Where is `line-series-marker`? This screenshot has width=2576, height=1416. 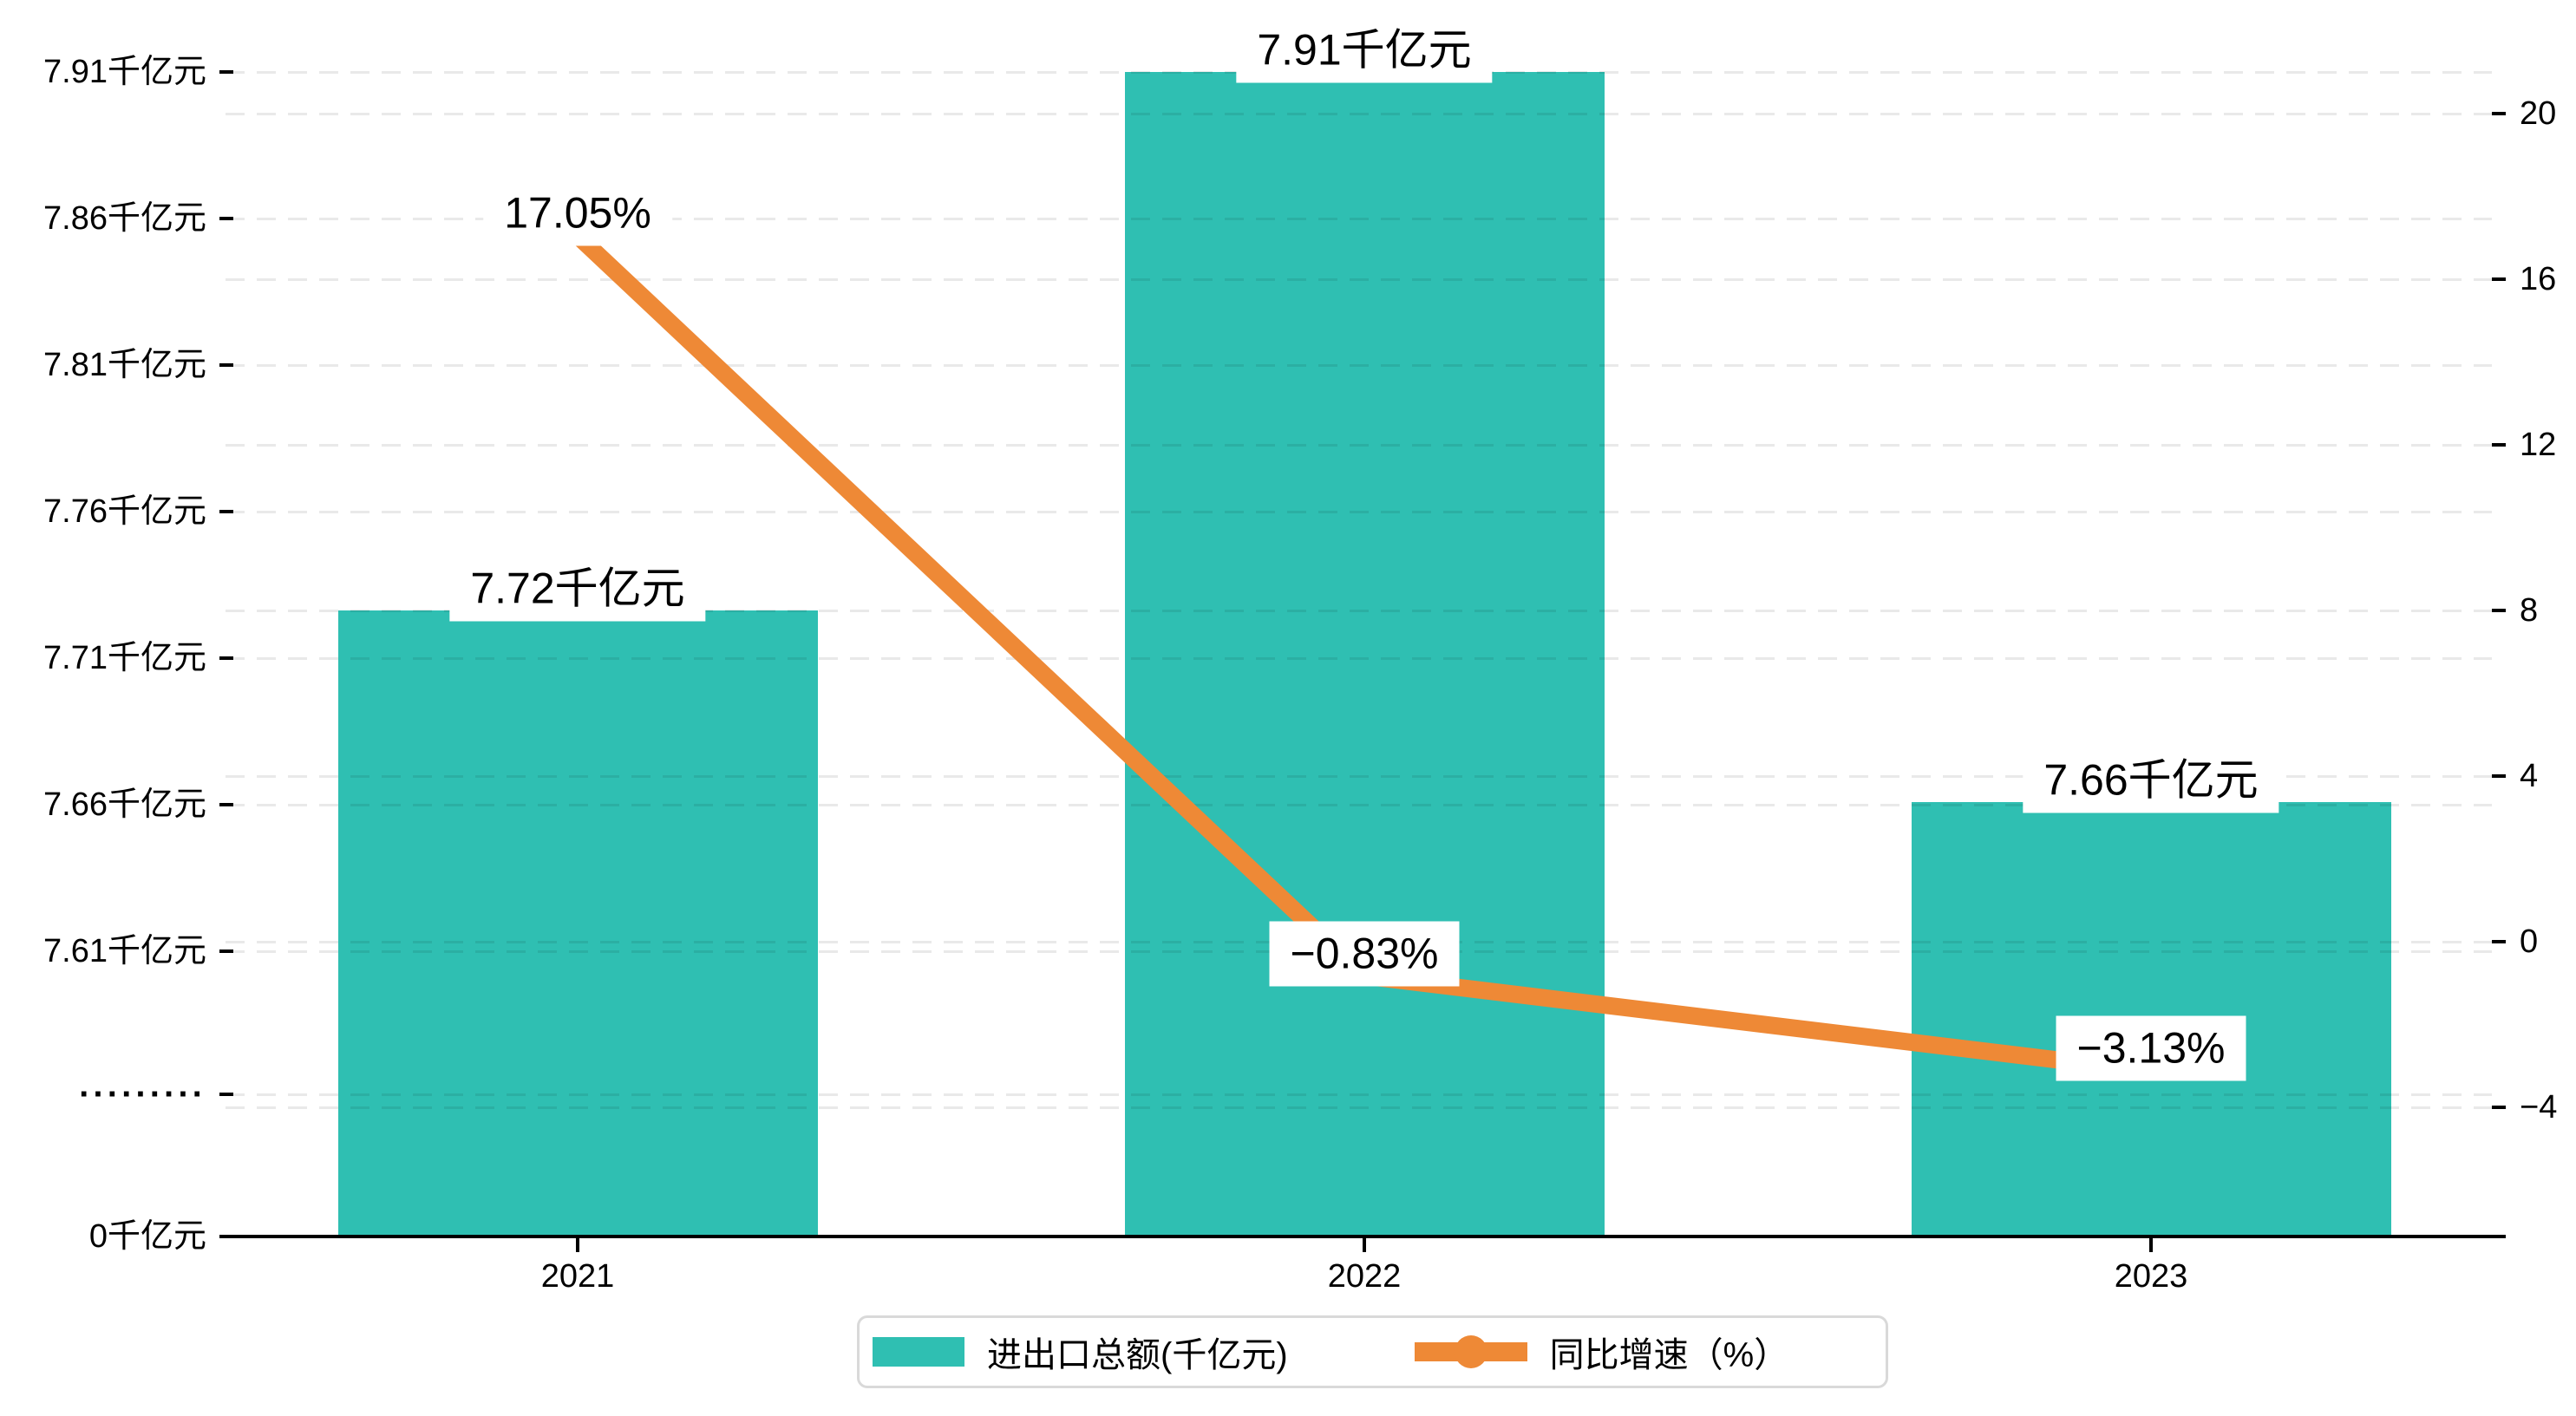 line-series-marker is located at coordinates (1470, 1352).